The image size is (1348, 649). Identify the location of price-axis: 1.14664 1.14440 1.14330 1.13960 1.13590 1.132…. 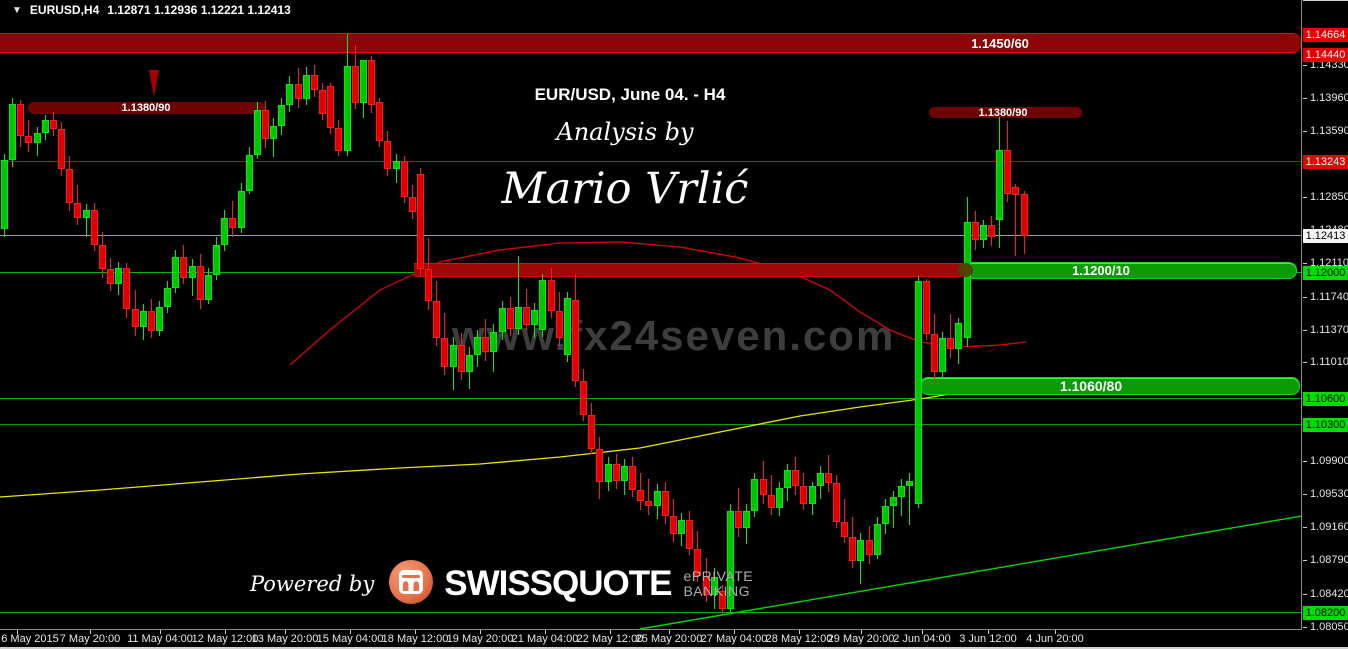
(1325, 316).